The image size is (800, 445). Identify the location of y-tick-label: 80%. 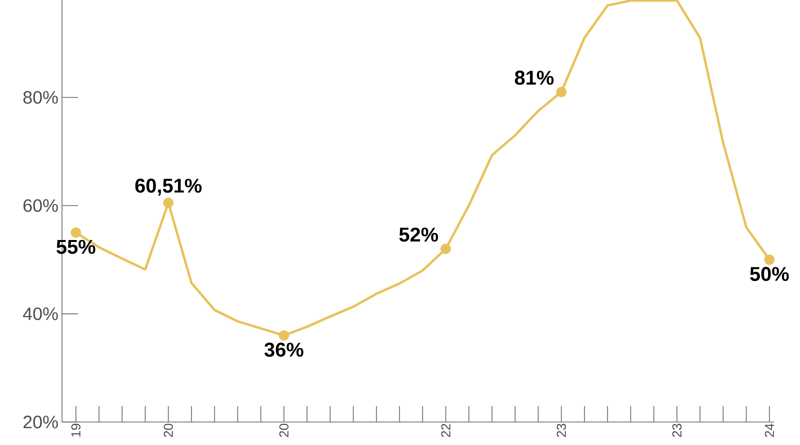
(40, 97).